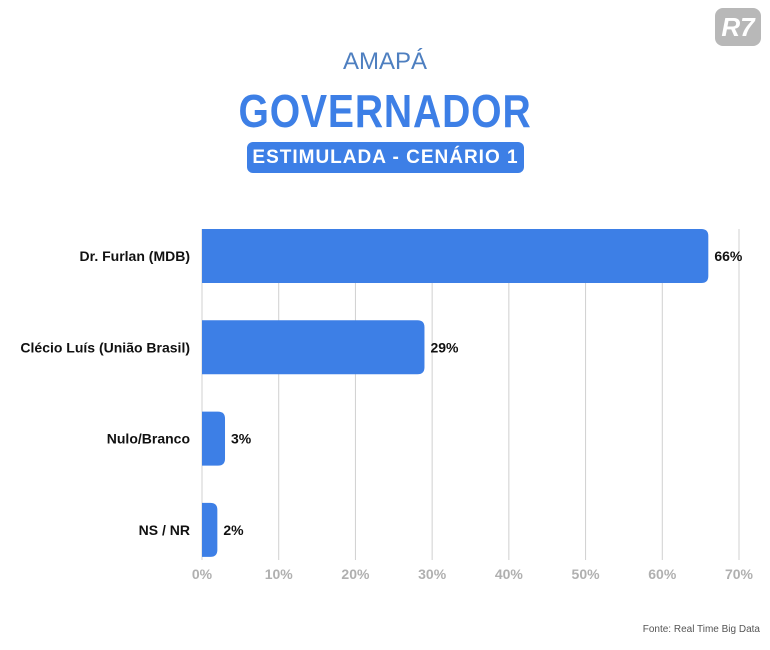  Describe the element at coordinates (728, 256) in the screenshot. I see `value-label: 66%` at that location.